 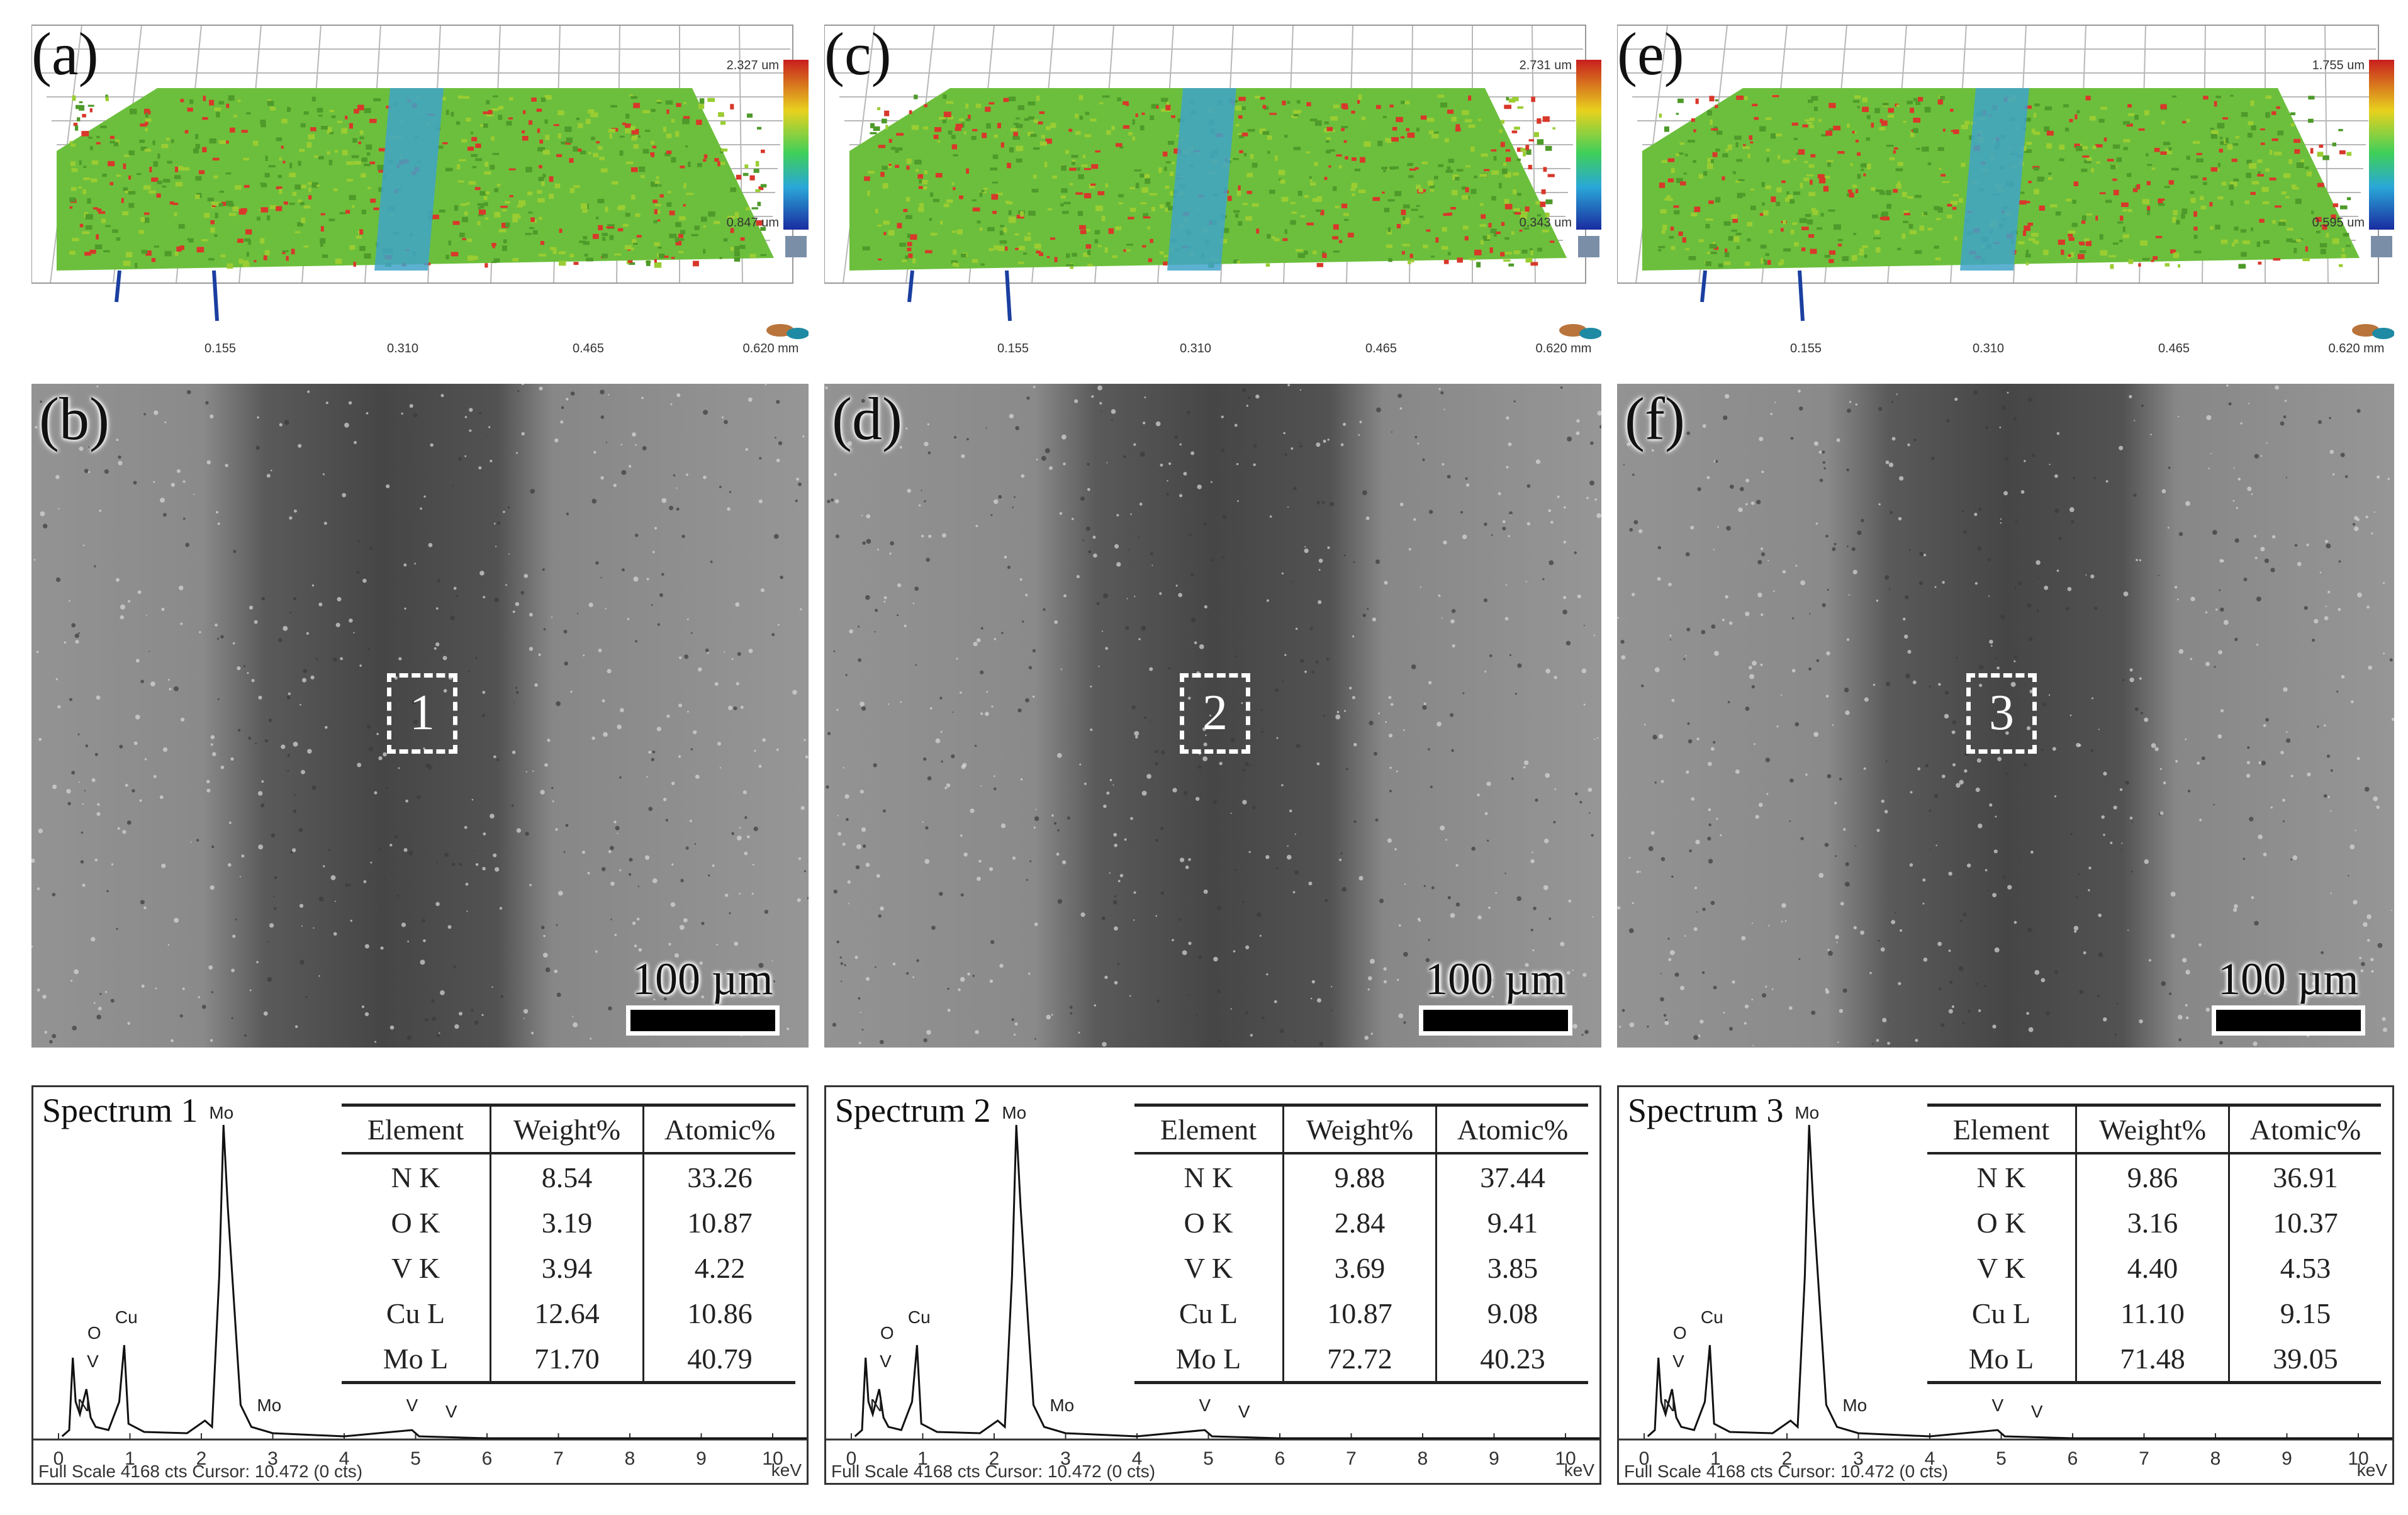 I want to click on topography-canvas: 1.755 um 0.595 um 0.155 0.310 0.465 0.620 mm, so click(x=2005, y=190).